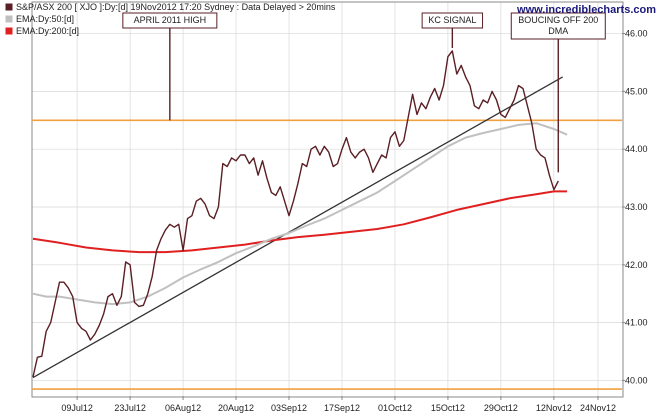  I want to click on y-tick-label: 45.00, so click(636, 91).